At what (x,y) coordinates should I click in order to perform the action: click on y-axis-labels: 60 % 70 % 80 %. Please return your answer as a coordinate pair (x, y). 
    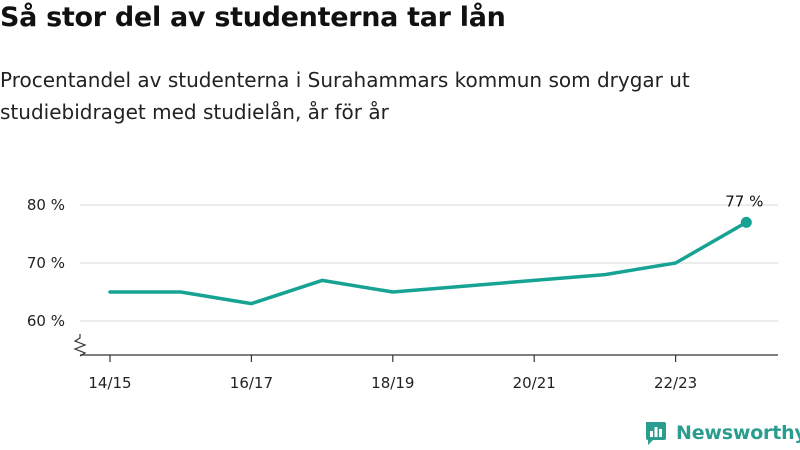
    Looking at the image, I should click on (46, 263).